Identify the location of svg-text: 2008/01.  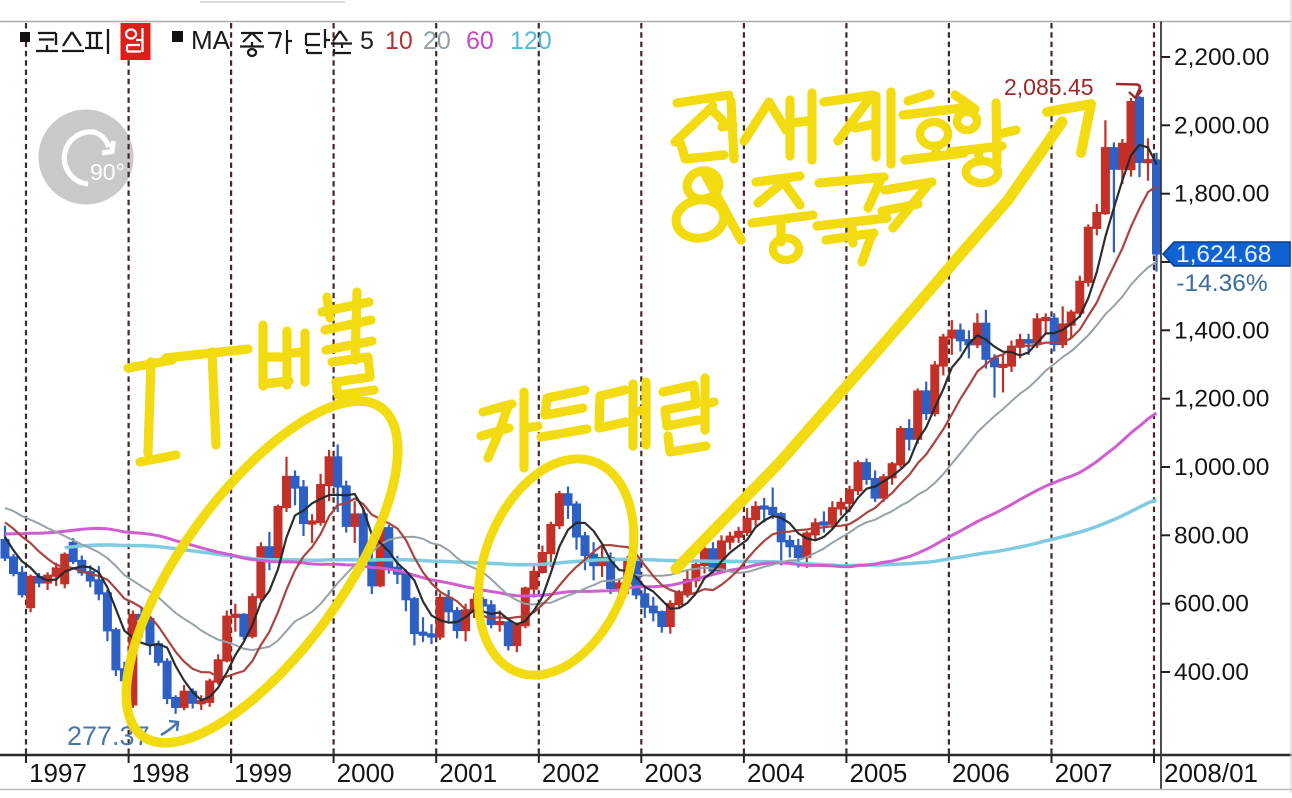
(1211, 773).